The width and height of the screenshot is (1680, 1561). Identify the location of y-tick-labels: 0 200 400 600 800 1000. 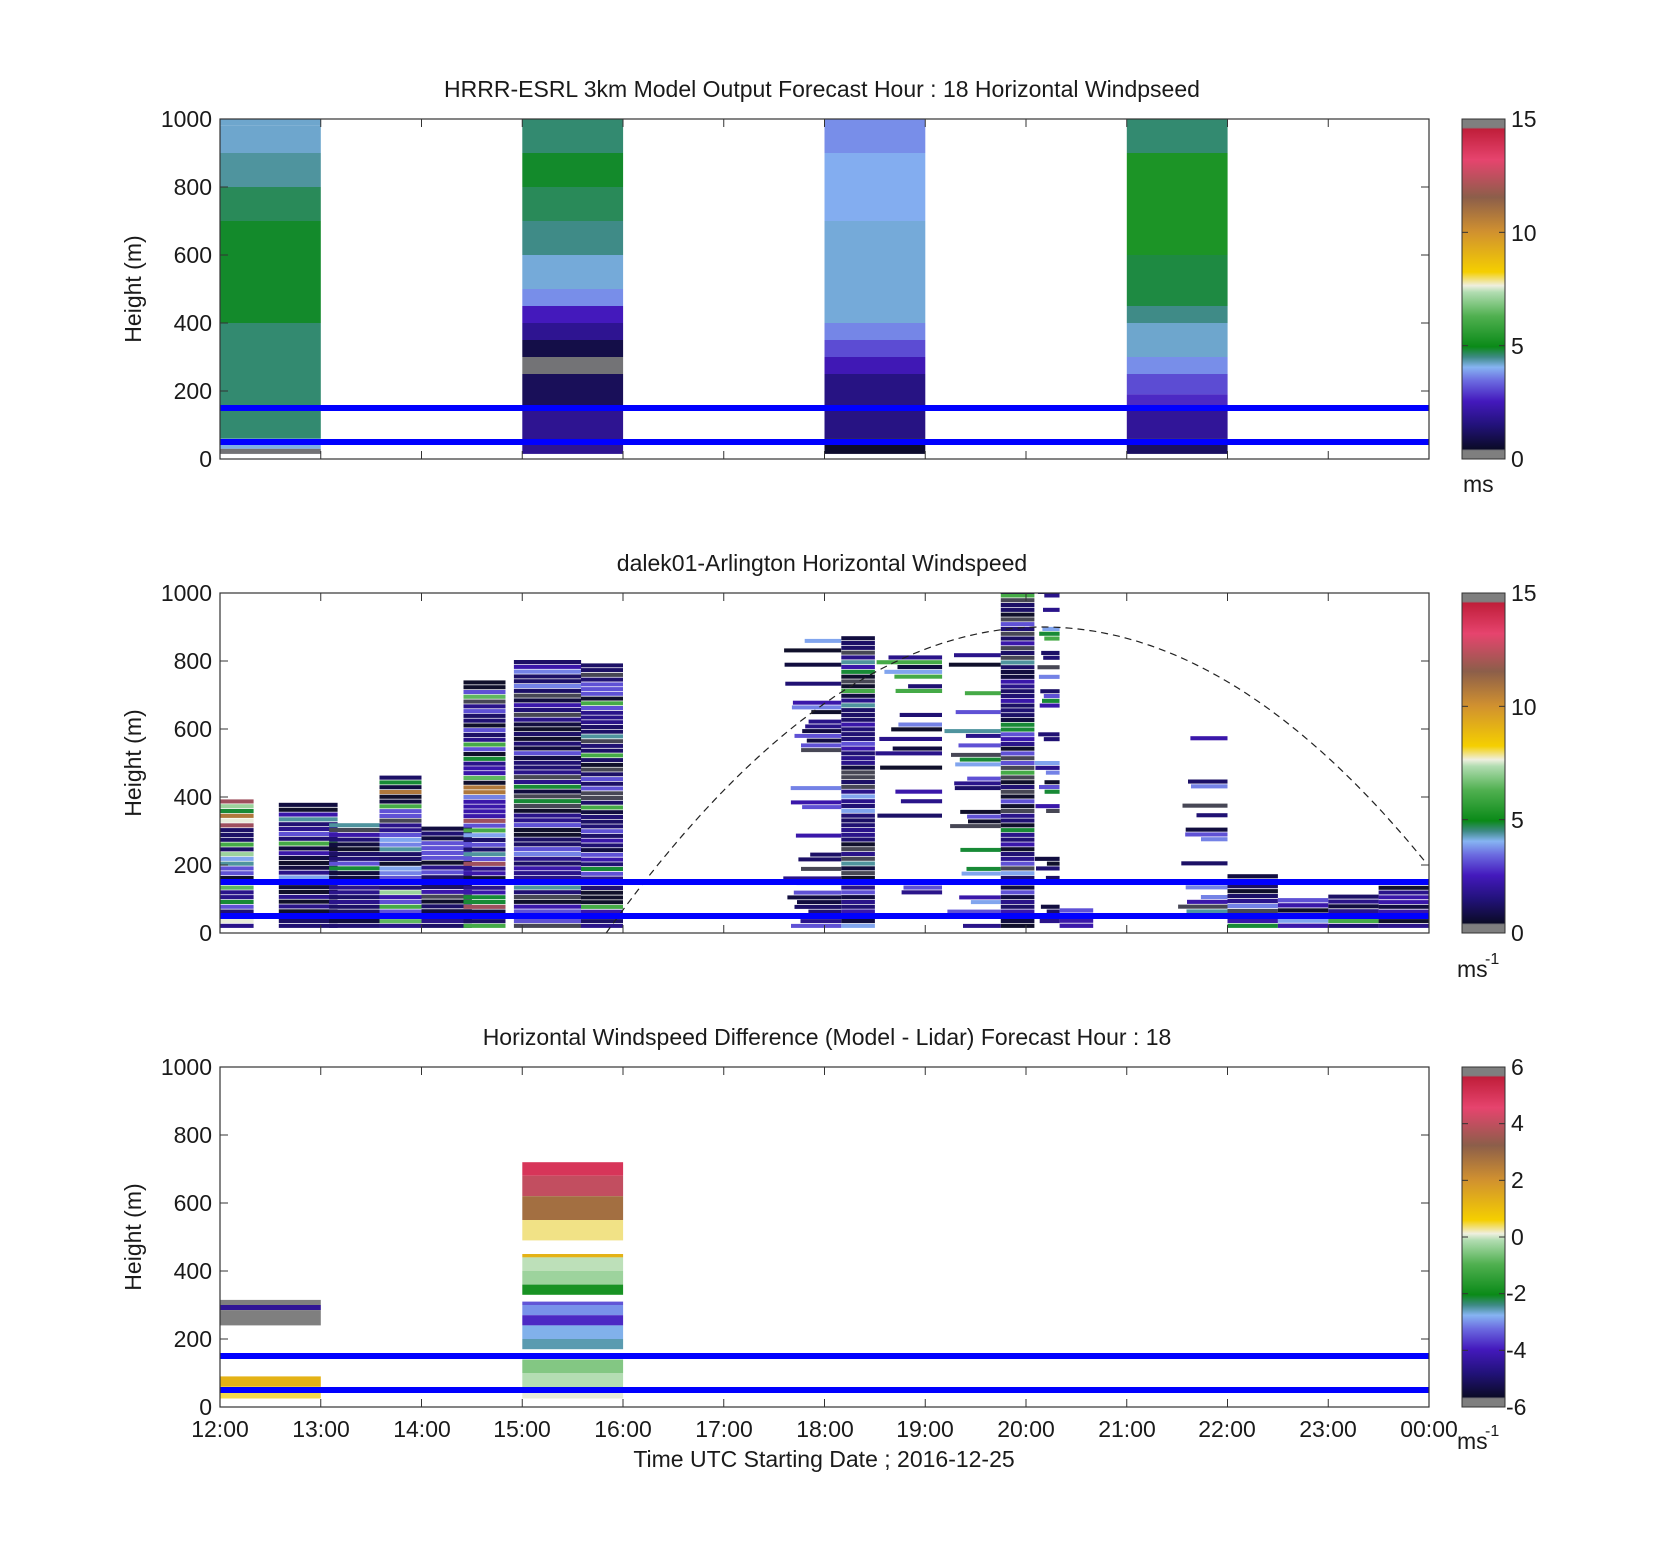
(186, 1237).